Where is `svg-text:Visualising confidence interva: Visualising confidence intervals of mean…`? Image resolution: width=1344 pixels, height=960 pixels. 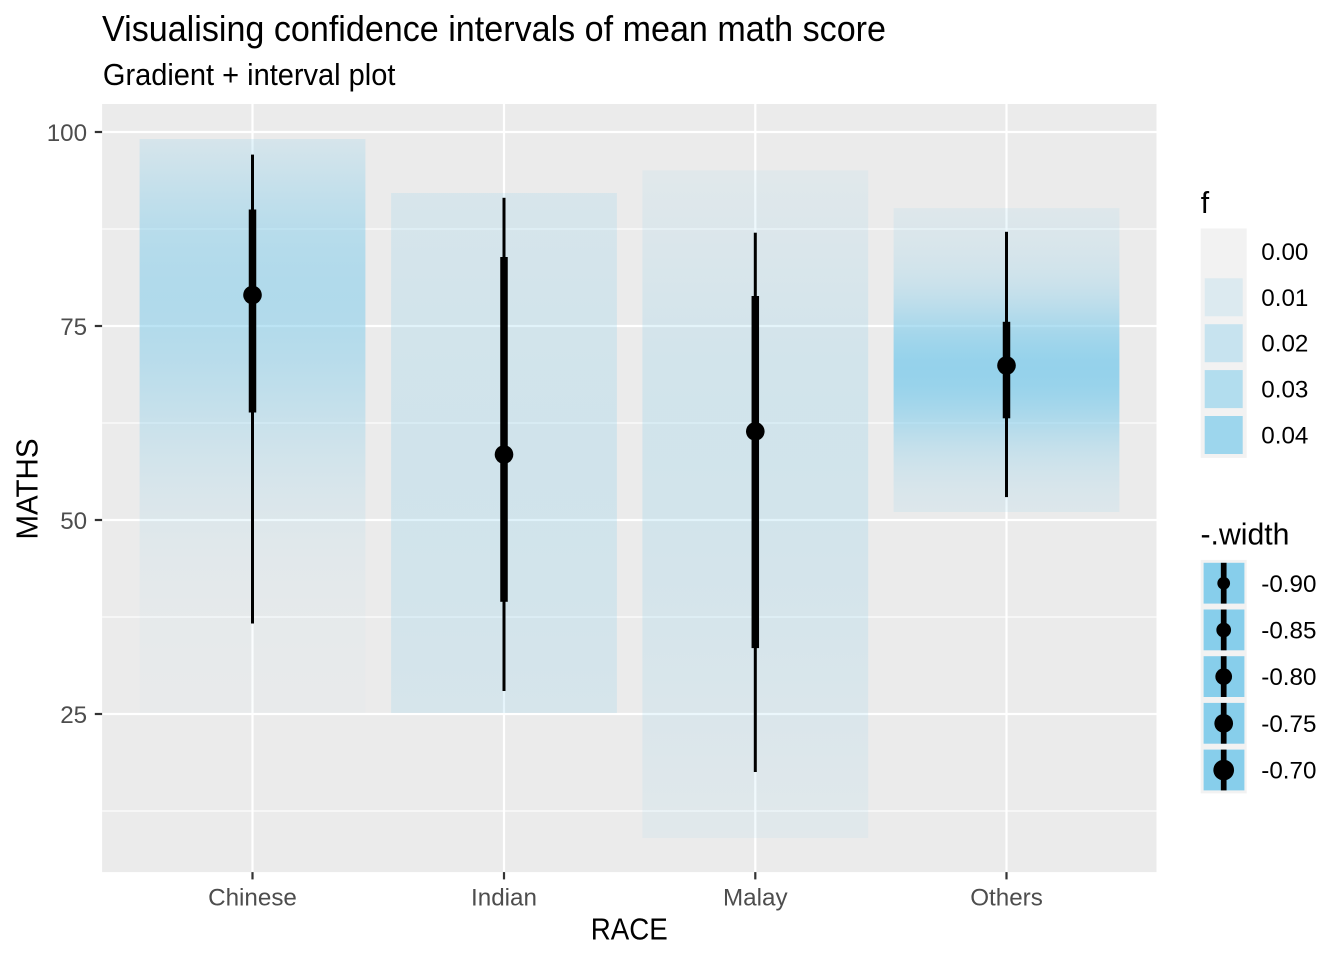
svg-text:Visualising confidence interva: Visualising confidence intervals of mean… is located at coordinates (494, 28).